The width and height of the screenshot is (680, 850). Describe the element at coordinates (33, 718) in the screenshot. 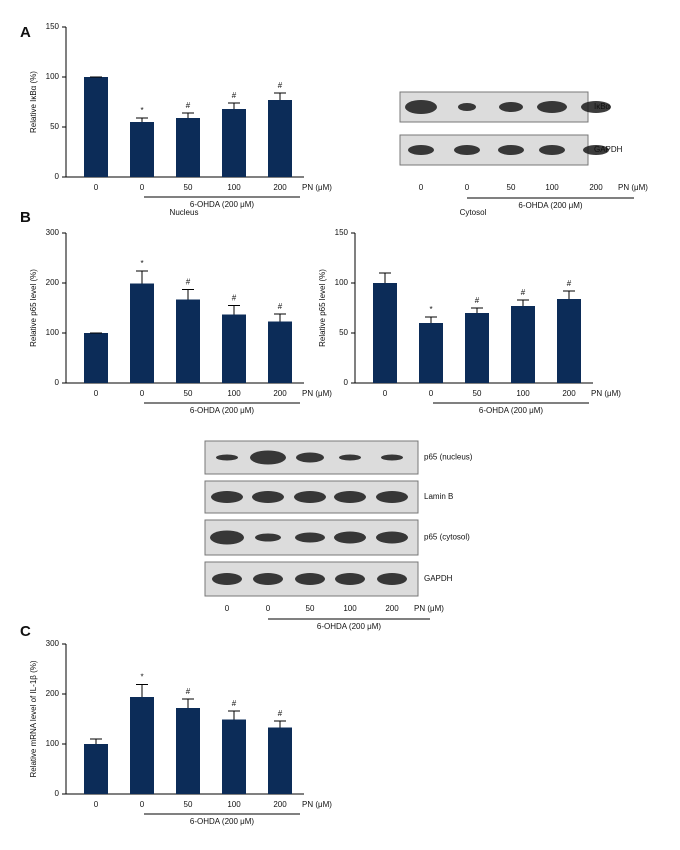

I see `y-axis-label: Relative mRNA level of IL-1β (%)` at that location.